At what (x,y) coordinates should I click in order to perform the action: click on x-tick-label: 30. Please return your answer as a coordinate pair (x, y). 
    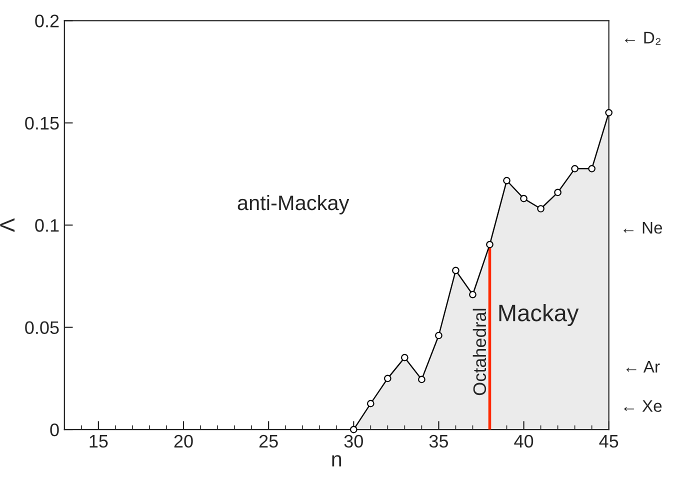
    Looking at the image, I should click on (353, 441).